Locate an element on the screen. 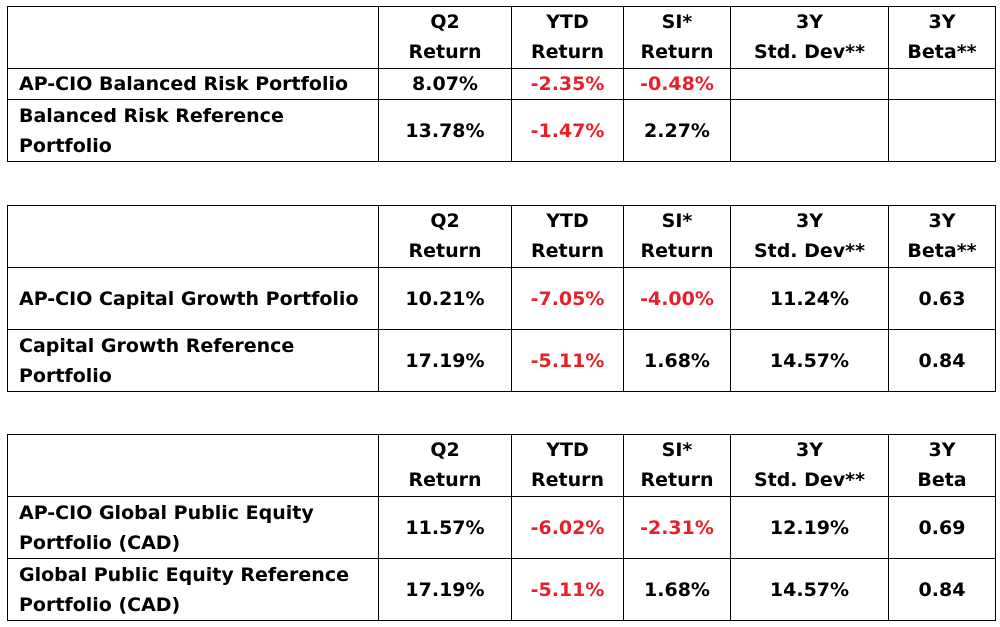 This screenshot has height=627, width=1000. ytd-return-cell: -6.02% is located at coordinates (567, 527).